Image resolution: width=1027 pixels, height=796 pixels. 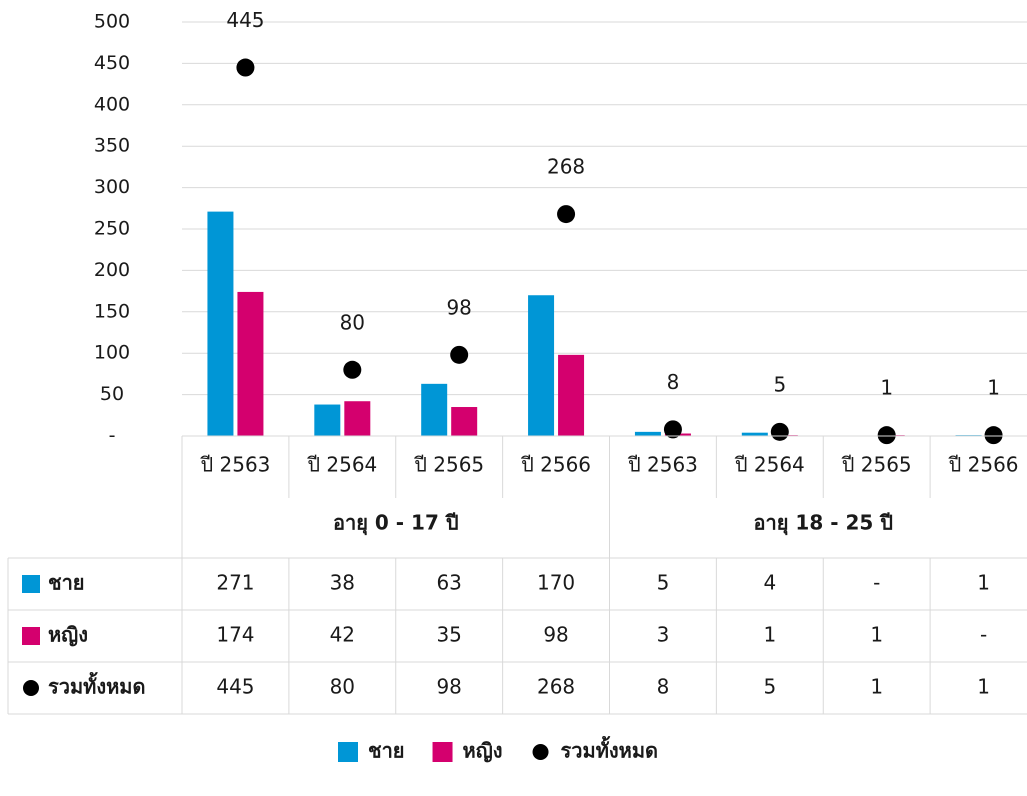 What do you see at coordinates (556, 583) in the screenshot?
I see `table-cell: 170` at bounding box center [556, 583].